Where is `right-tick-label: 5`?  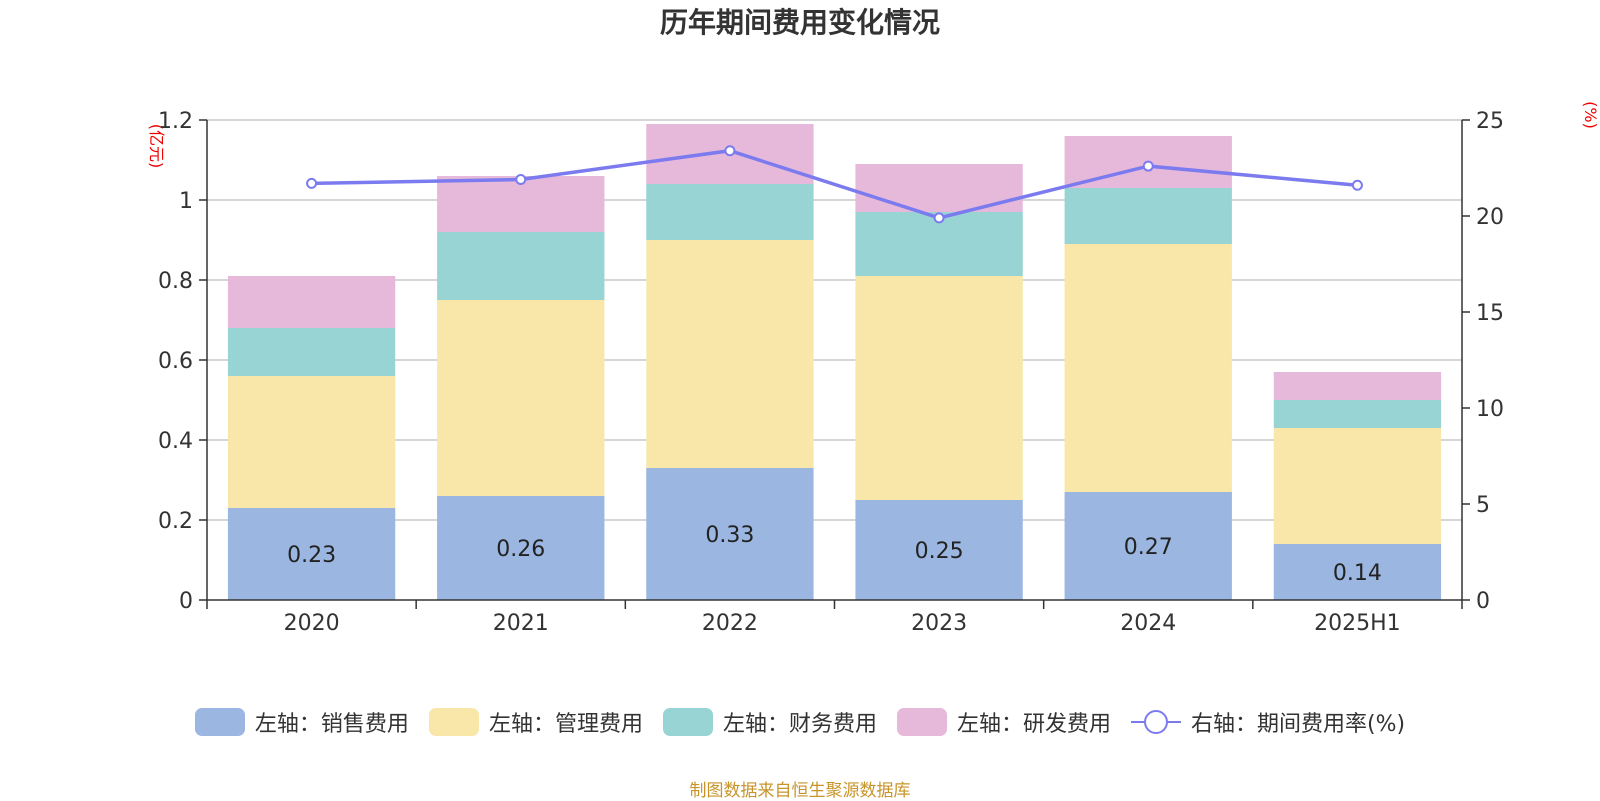 right-tick-label: 5 is located at coordinates (1483, 505).